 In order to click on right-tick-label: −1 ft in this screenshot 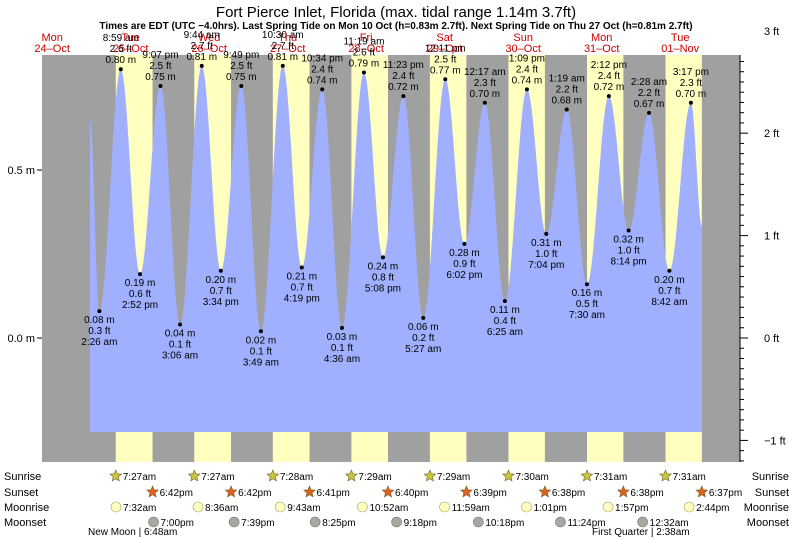, I will do `click(775, 441)`.